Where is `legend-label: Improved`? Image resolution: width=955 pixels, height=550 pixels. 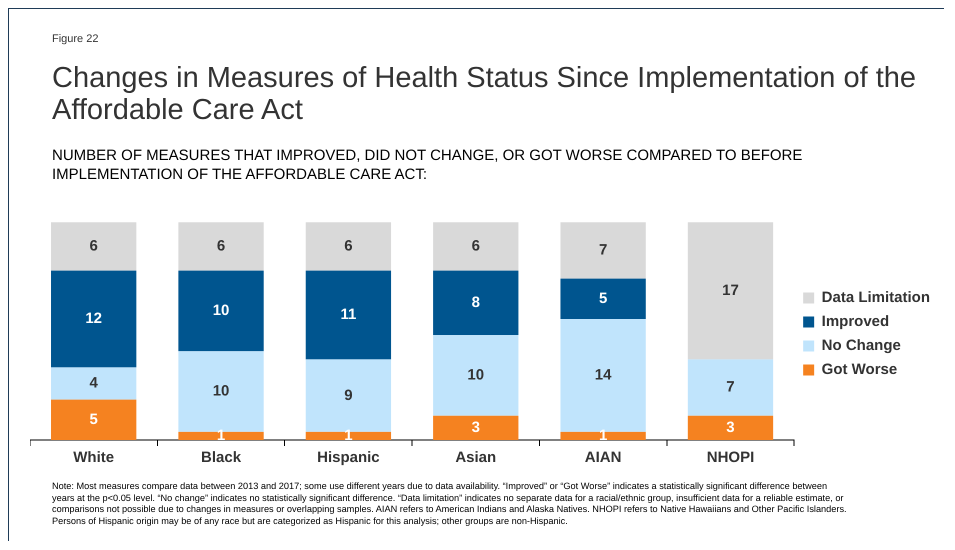
legend-label: Improved is located at coordinates (856, 321).